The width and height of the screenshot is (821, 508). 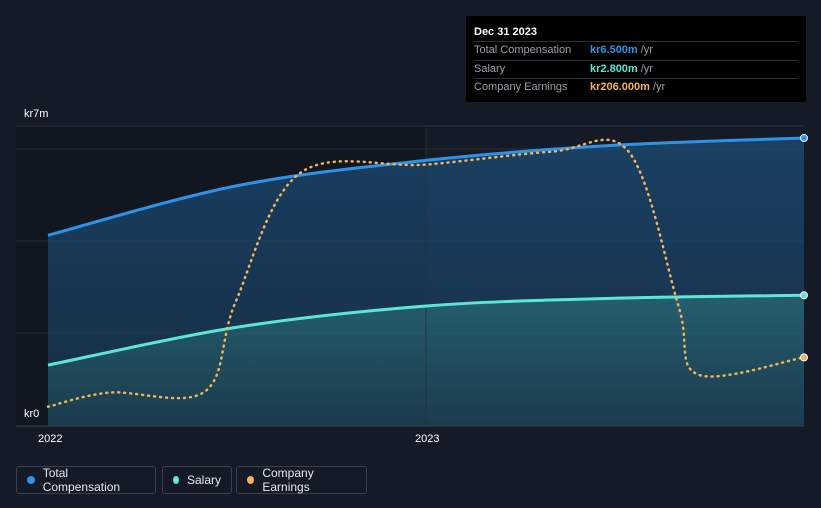 What do you see at coordinates (203, 480) in the screenshot?
I see `legend-label: Salary` at bounding box center [203, 480].